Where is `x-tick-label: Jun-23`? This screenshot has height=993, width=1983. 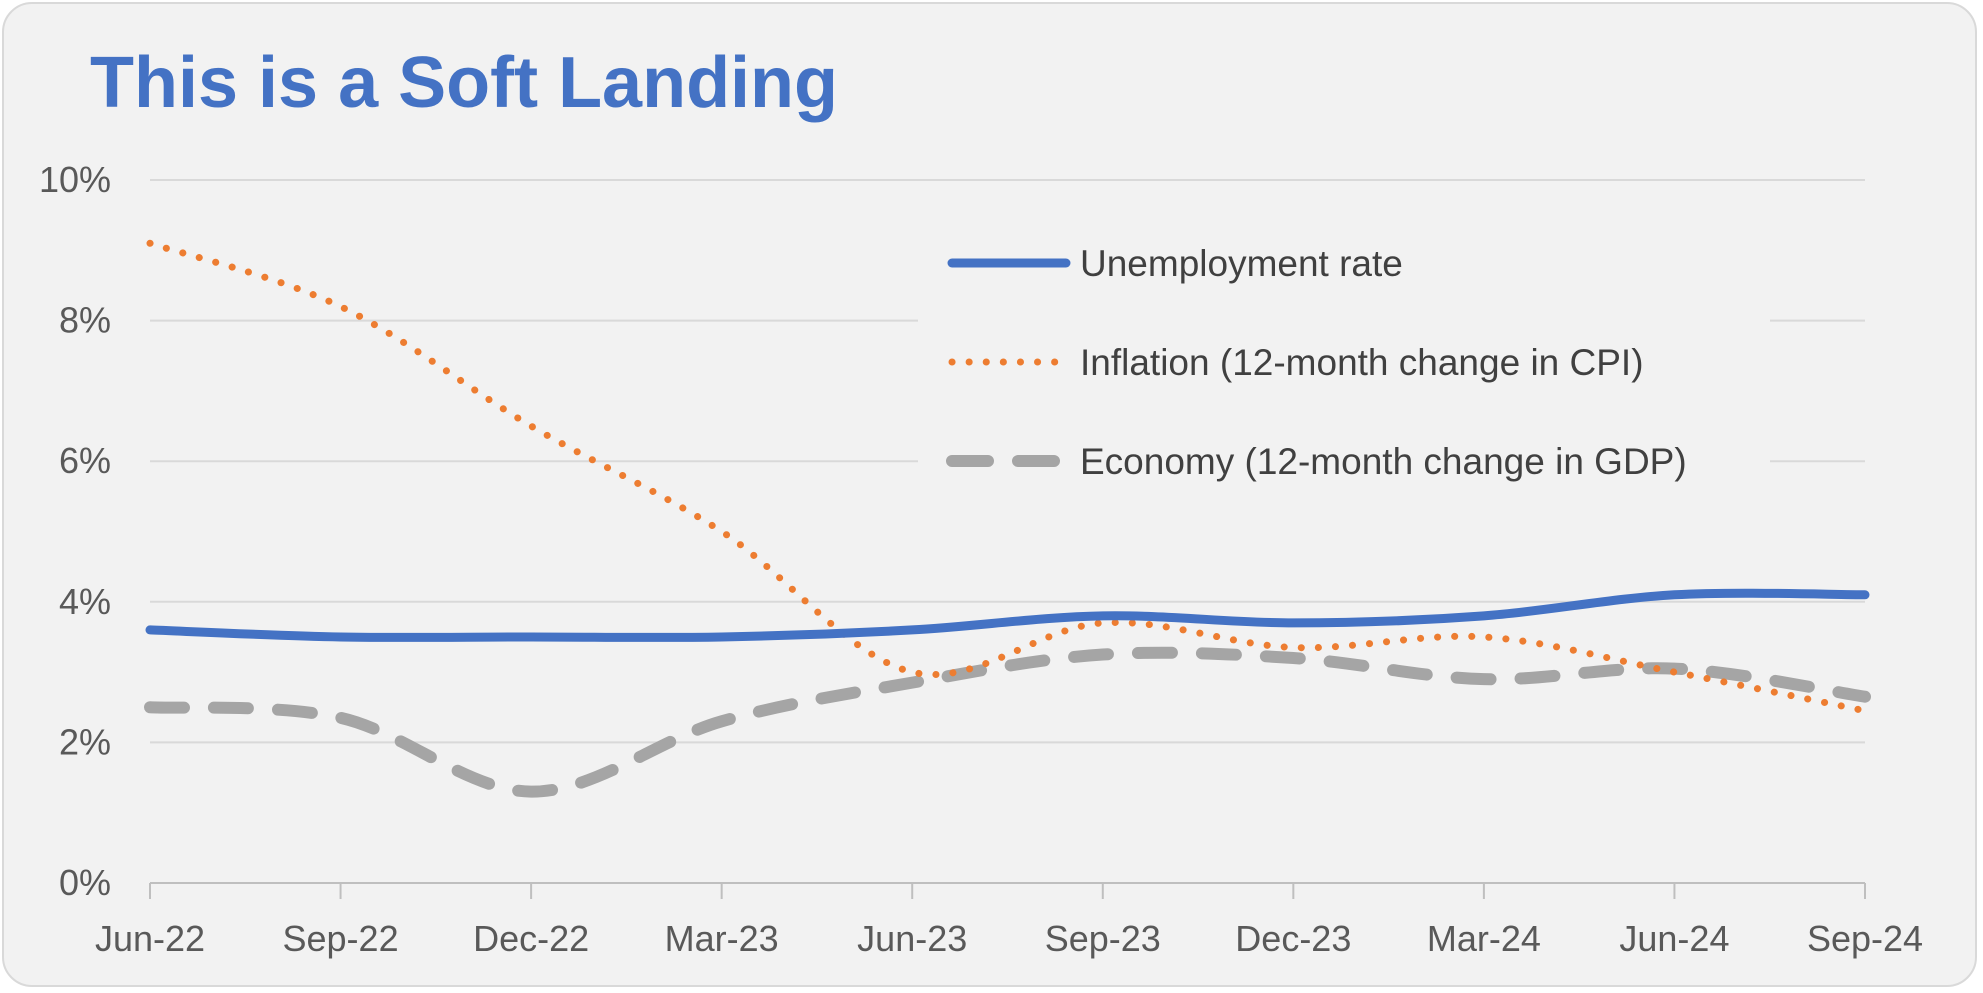
x-tick-label: Jun-23 is located at coordinates (912, 938).